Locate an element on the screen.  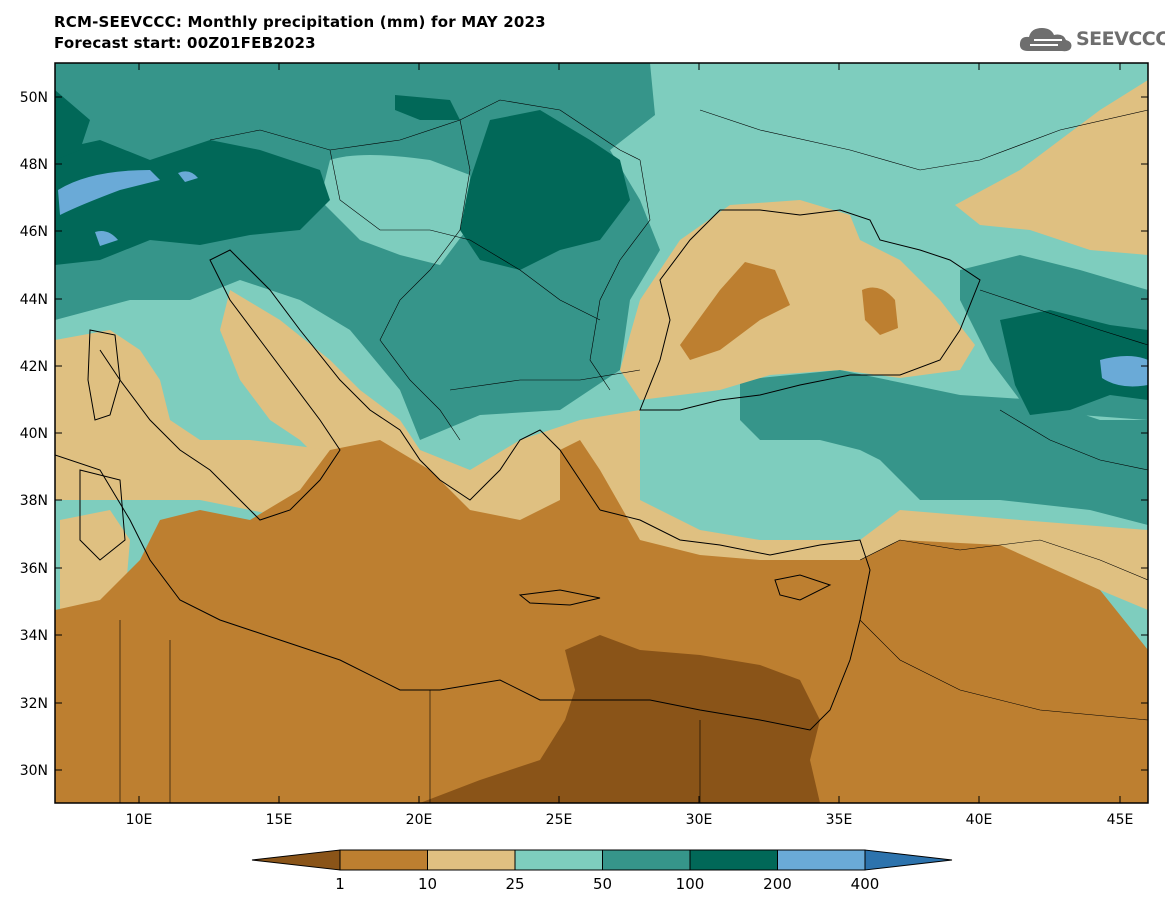
colorbar-arrow-right is located at coordinates (908, 860).